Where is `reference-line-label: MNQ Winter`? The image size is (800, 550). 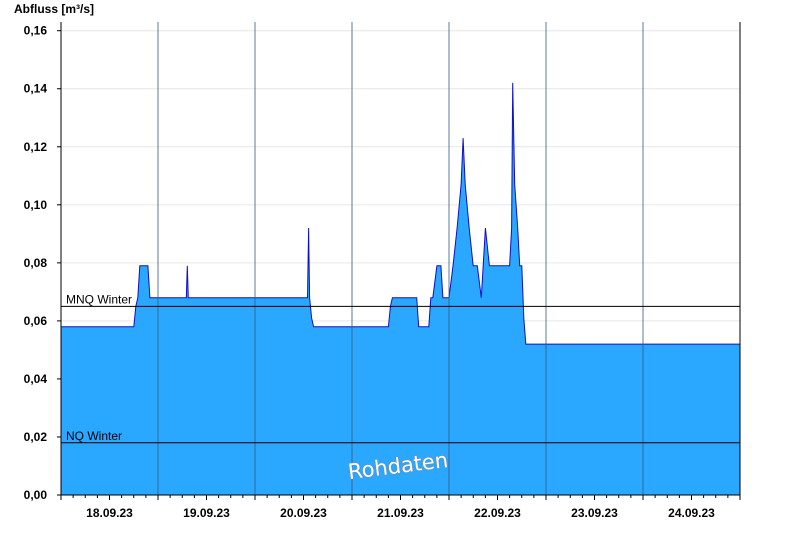 reference-line-label: MNQ Winter is located at coordinates (99, 299).